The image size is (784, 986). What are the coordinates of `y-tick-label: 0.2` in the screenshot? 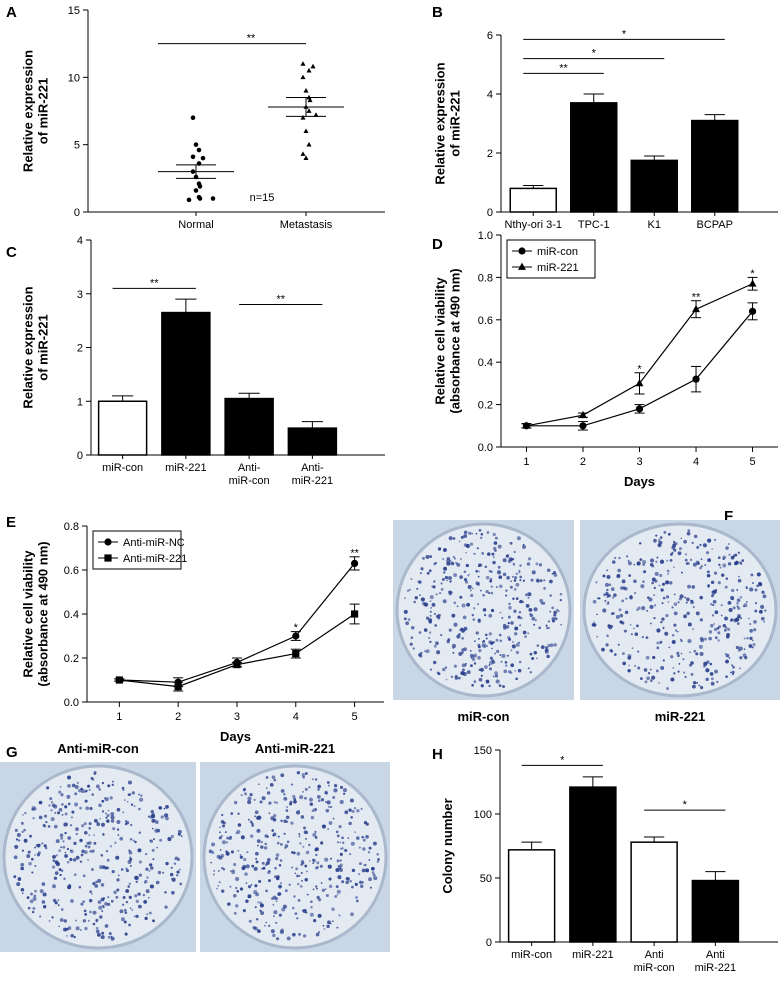 It's located at (71, 659).